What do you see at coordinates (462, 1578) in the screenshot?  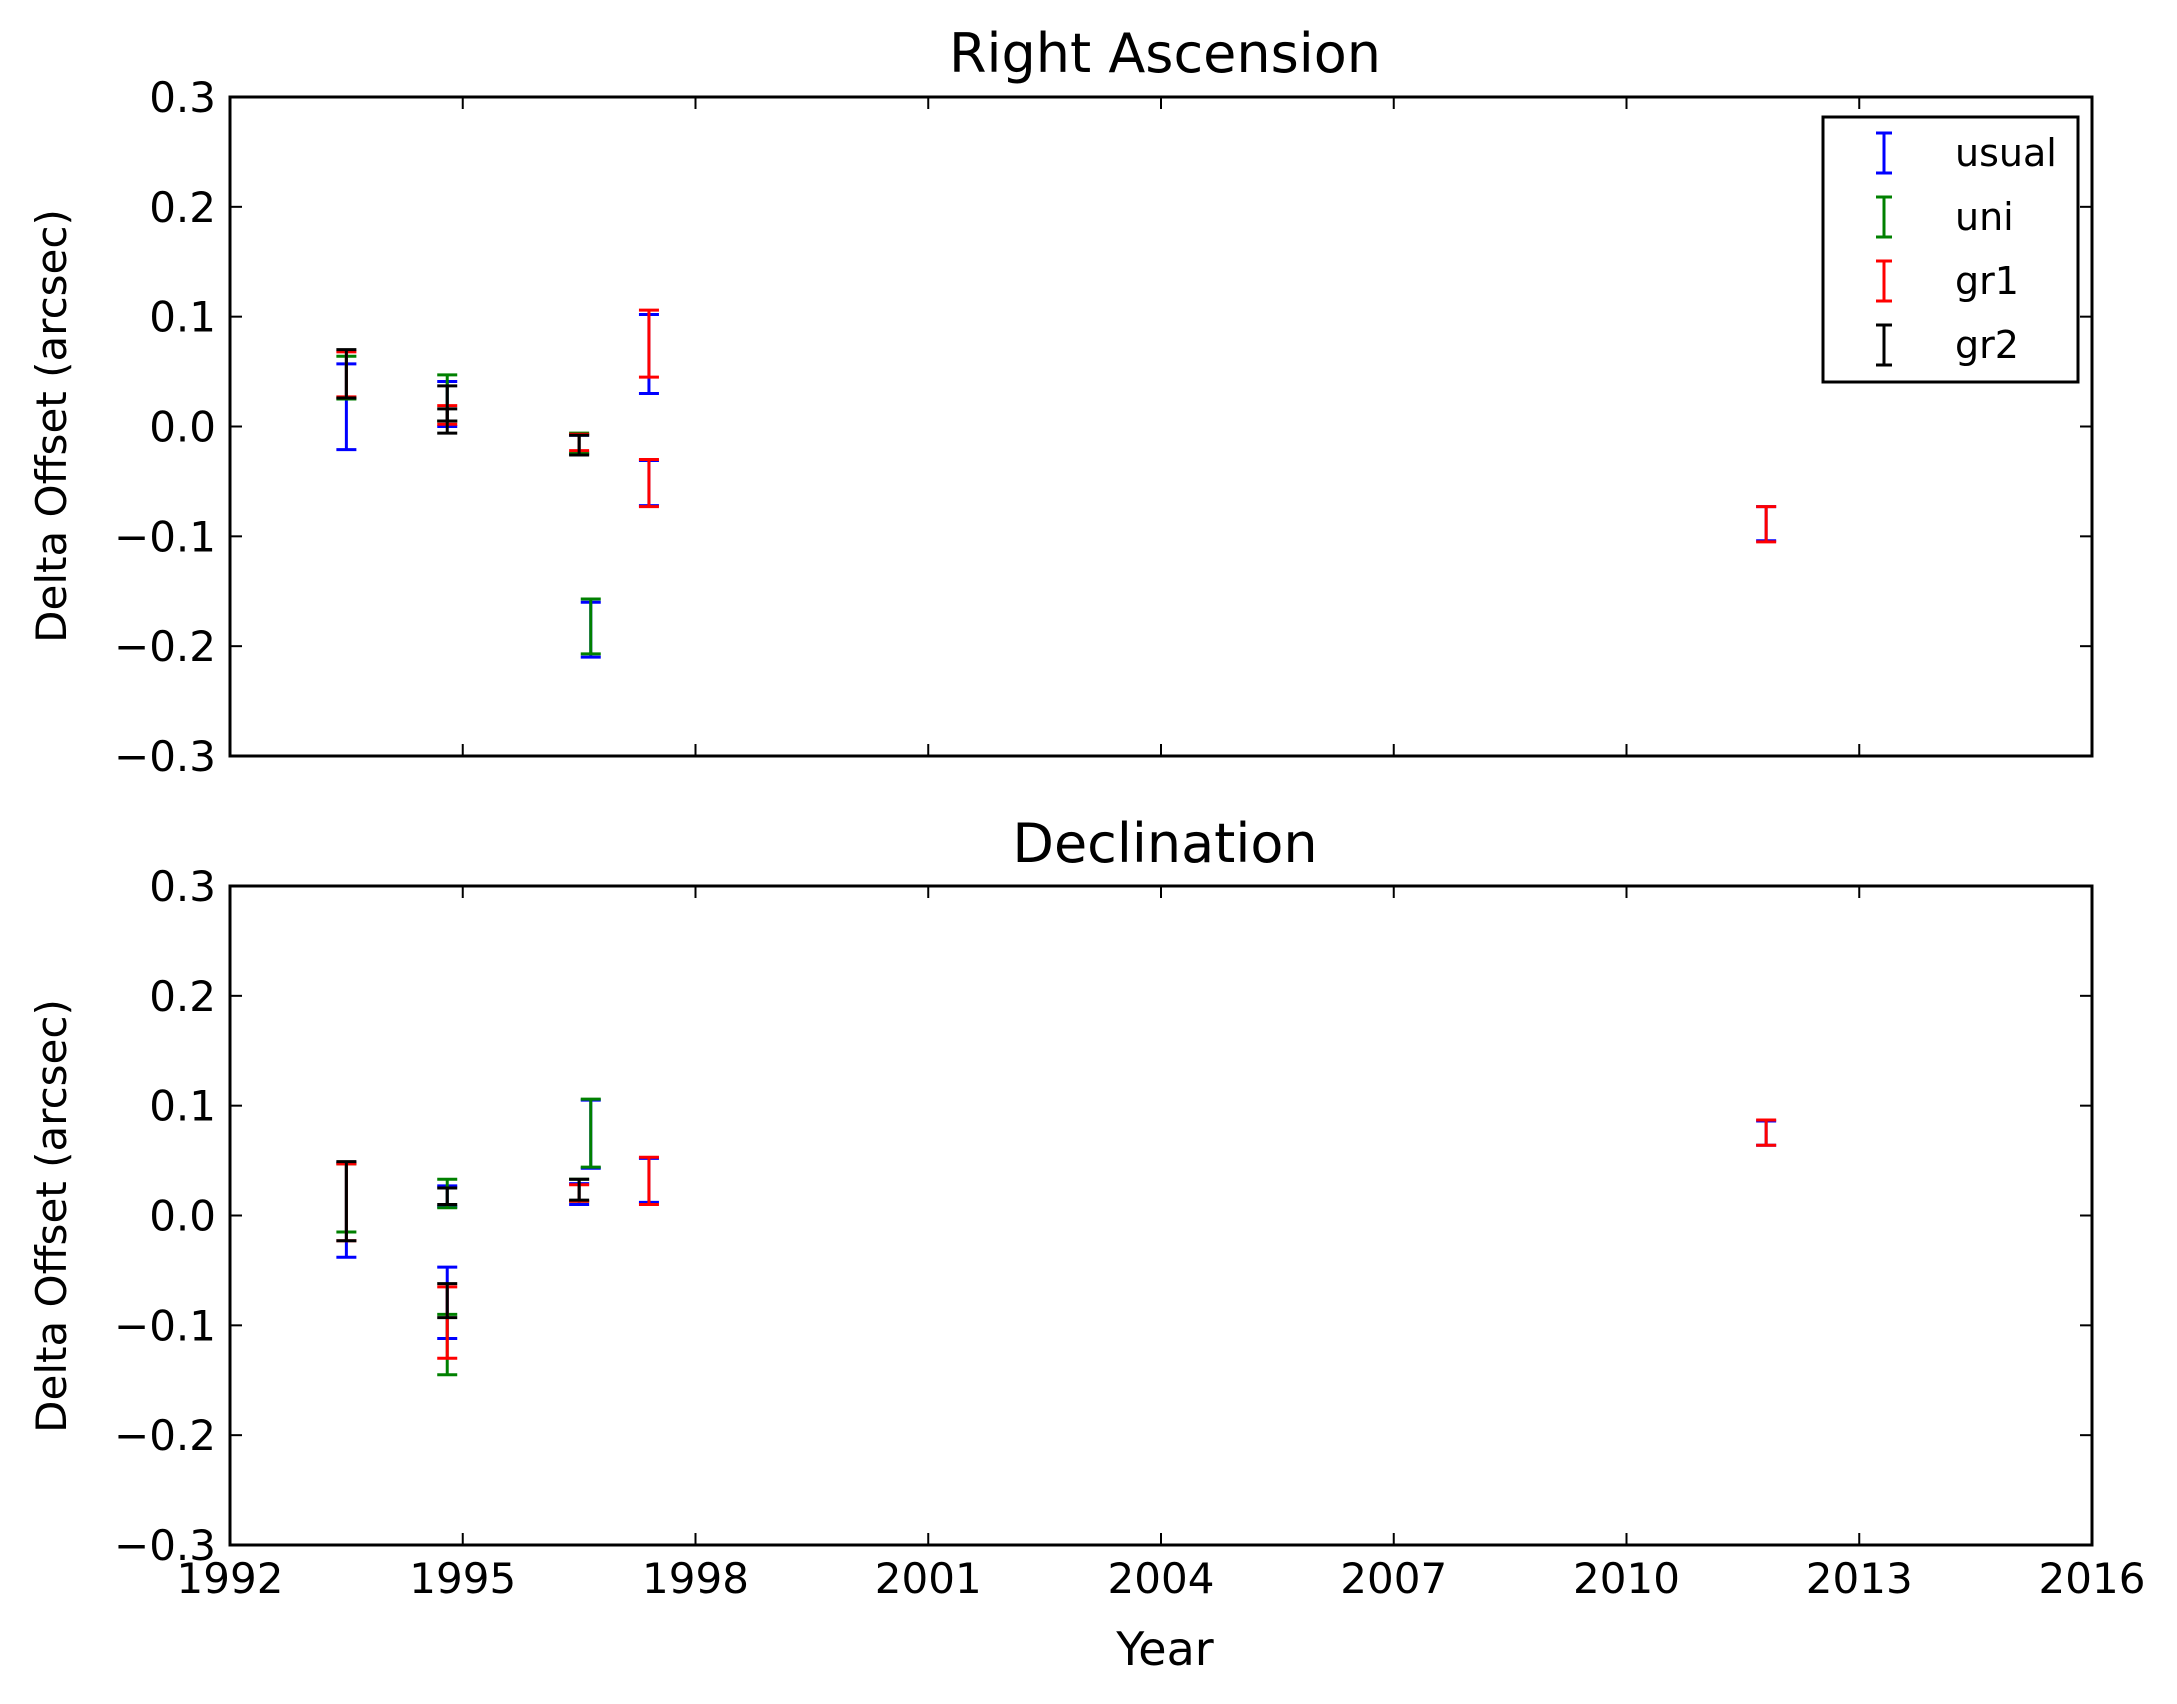 I see `x-tick-label: 1995` at bounding box center [462, 1578].